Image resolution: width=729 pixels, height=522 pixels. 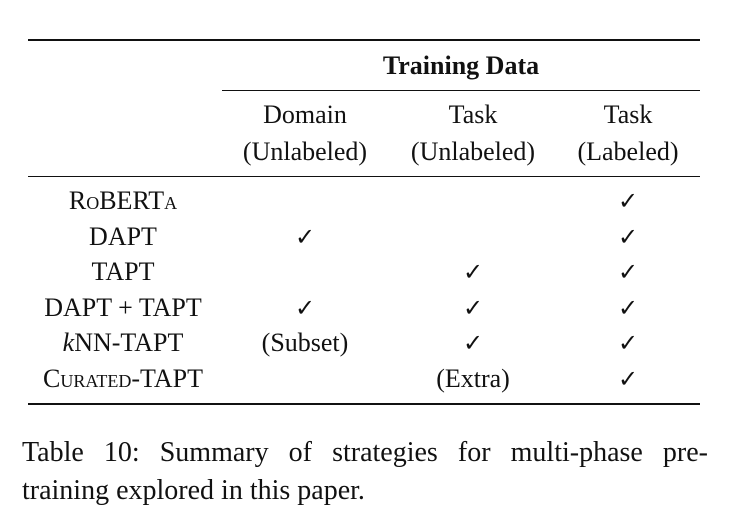 I want to click on training-data-header: Training Data, so click(x=461, y=65).